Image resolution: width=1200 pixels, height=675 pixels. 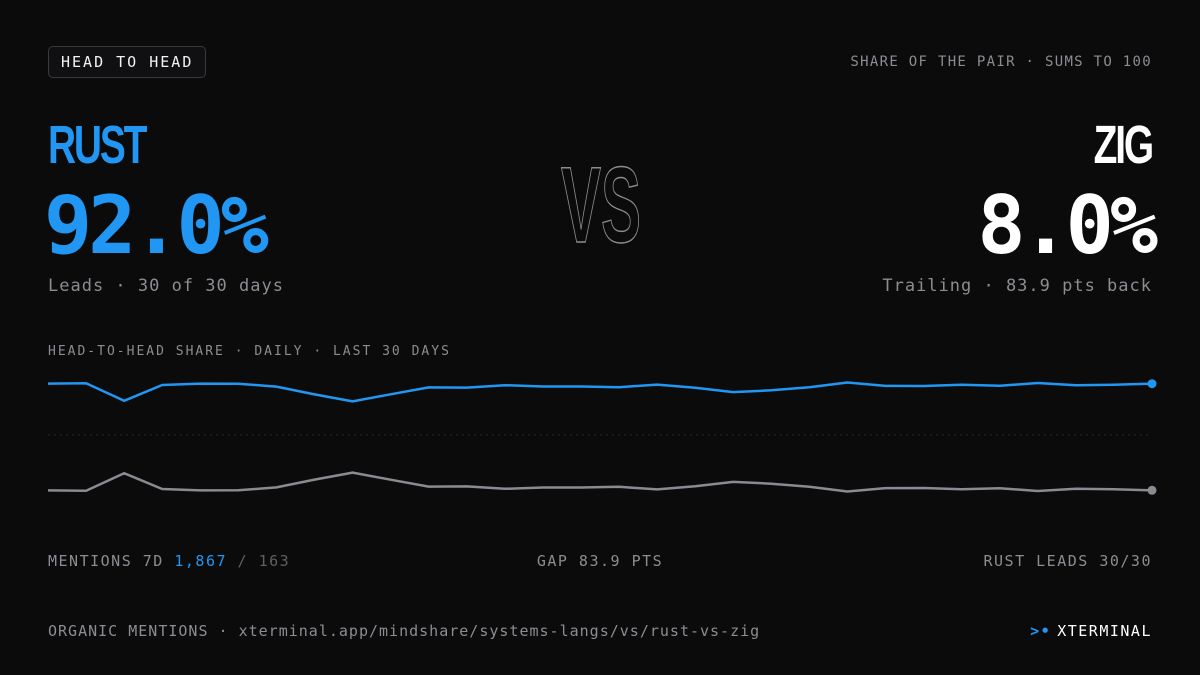 I want to click on left-contender-name: RUST, so click(x=97, y=145).